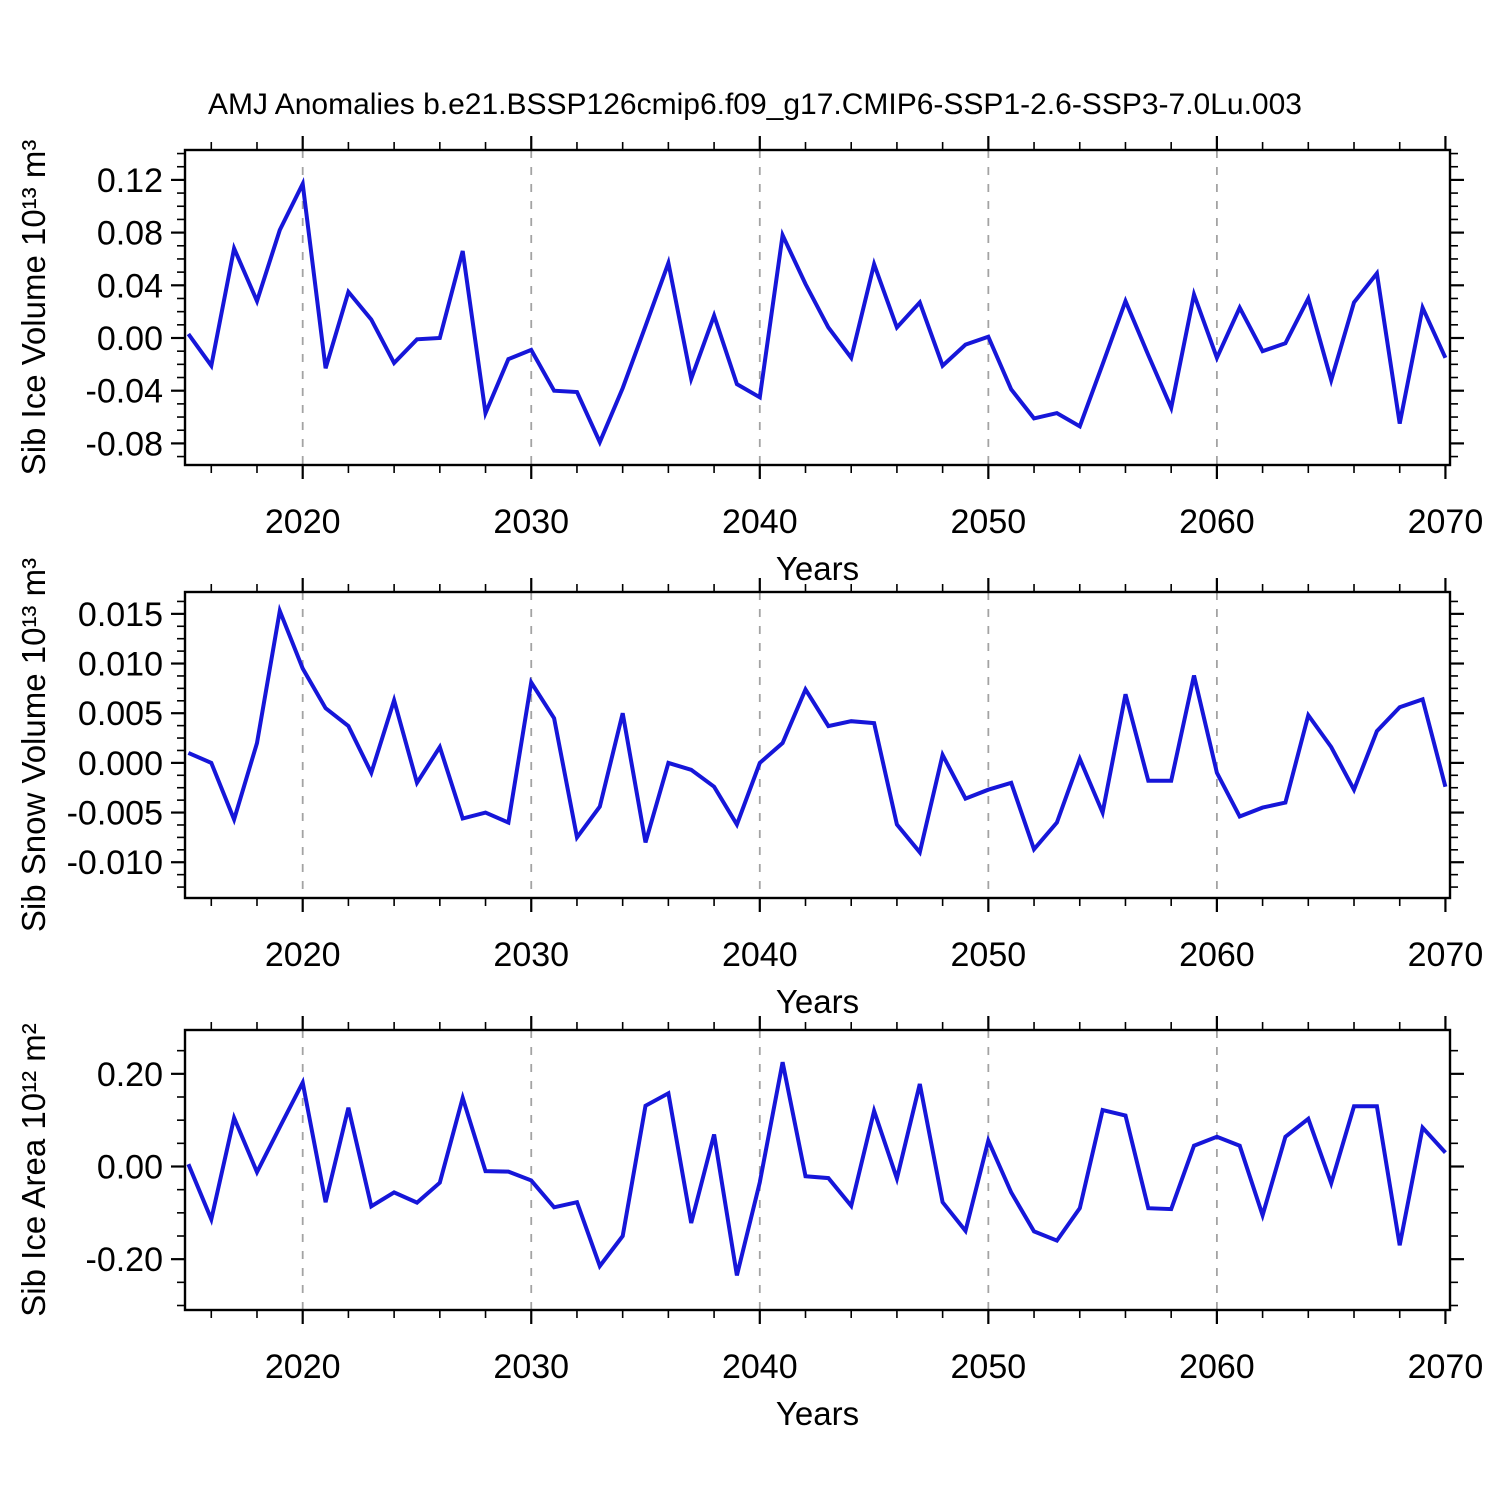 The height and width of the screenshot is (1505, 1500). Describe the element at coordinates (115, 814) in the screenshot. I see `y-tick-label: -0.005` at that location.